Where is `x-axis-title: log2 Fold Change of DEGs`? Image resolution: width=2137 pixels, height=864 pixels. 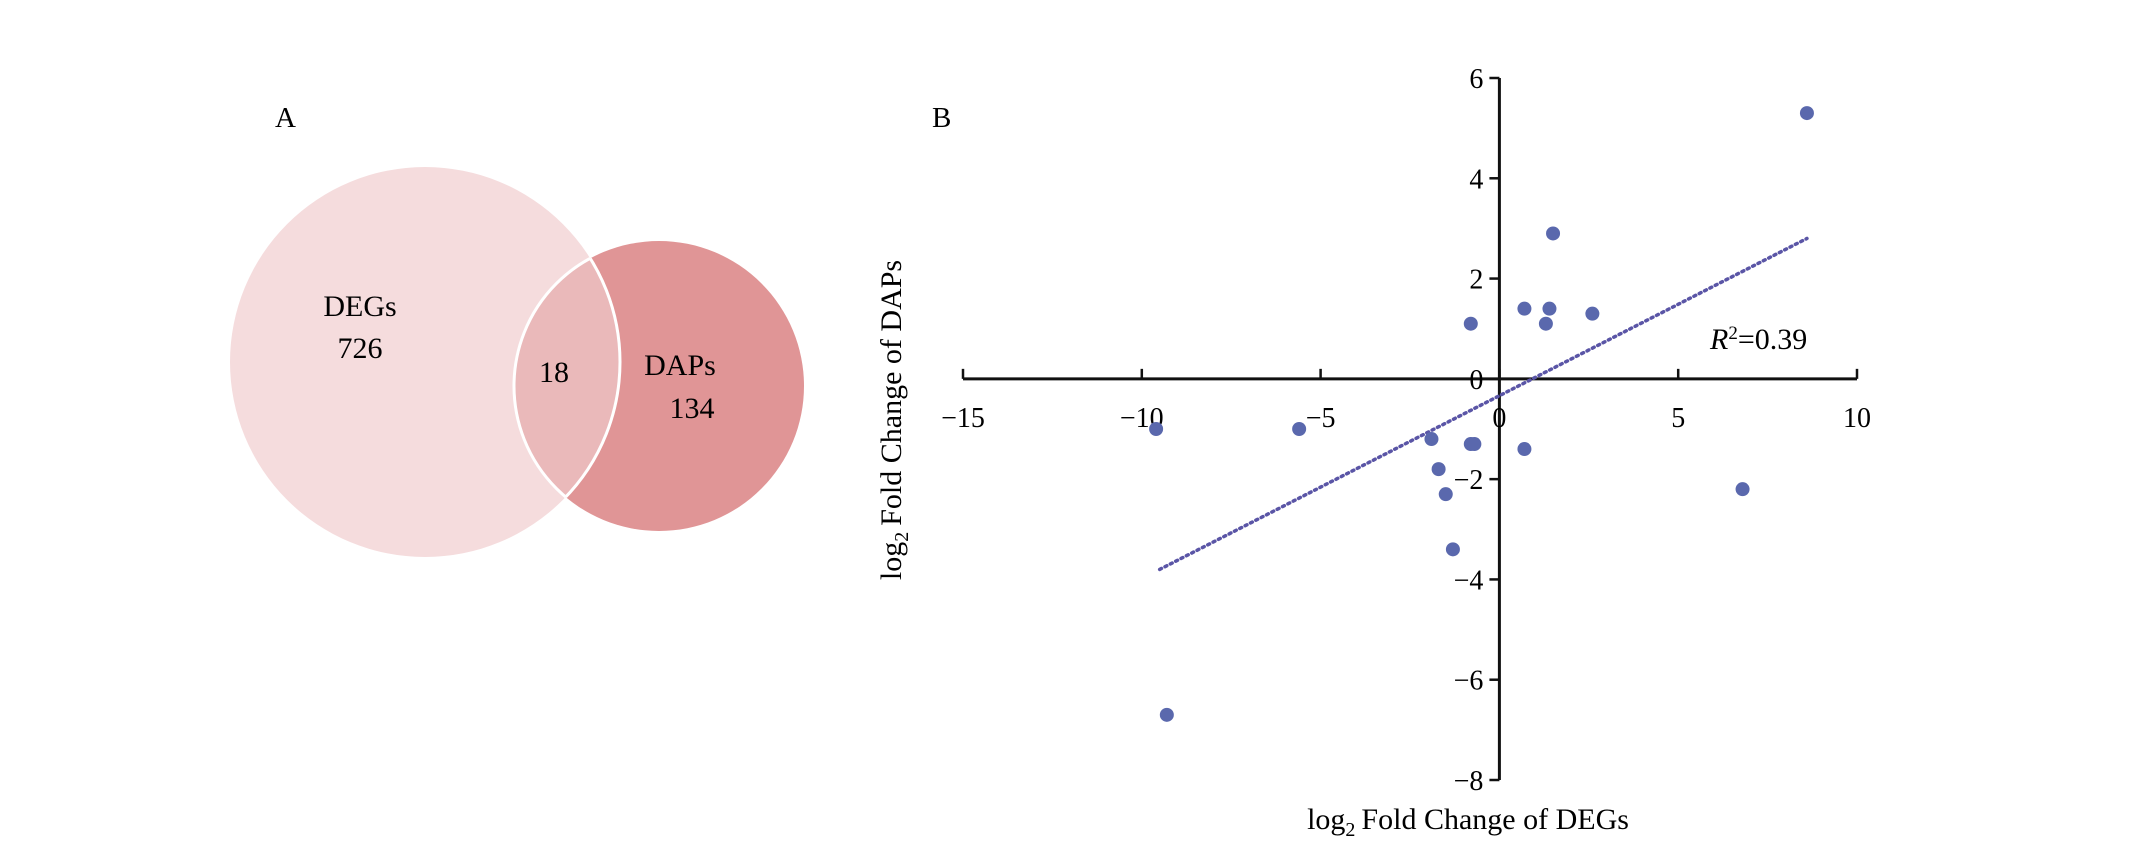
x-axis-title: log2 Fold Change of DEGs is located at coordinates (1468, 822).